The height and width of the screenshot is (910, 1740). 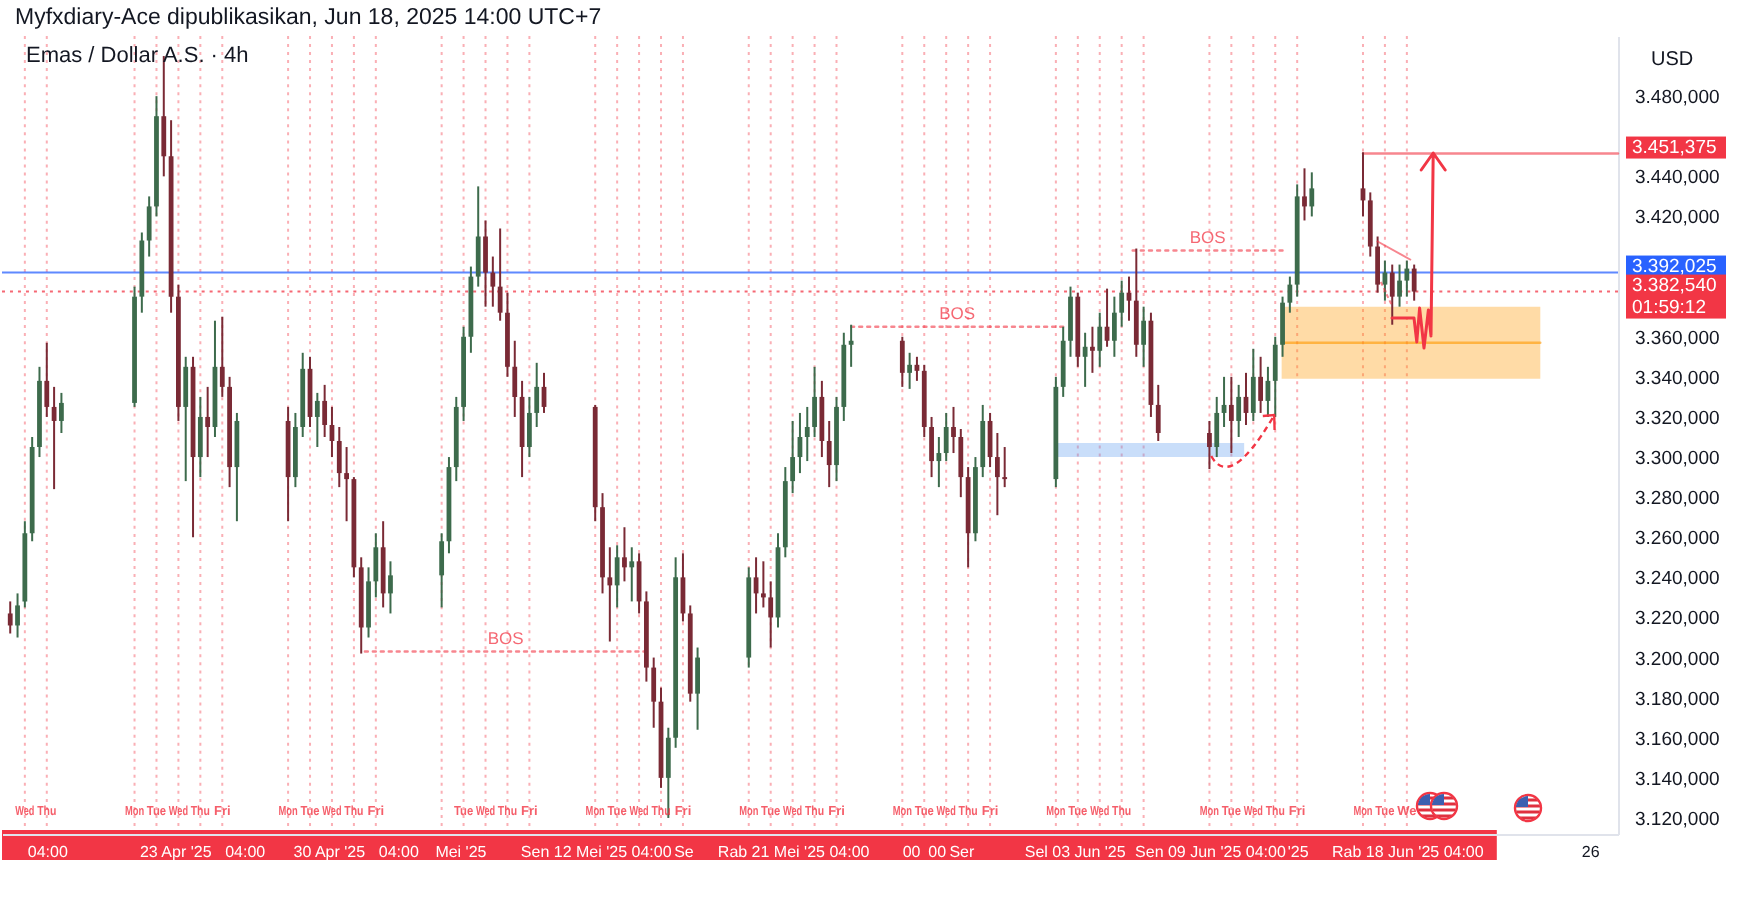 I want to click on x-tick-label: Ser, so click(x=962, y=852).